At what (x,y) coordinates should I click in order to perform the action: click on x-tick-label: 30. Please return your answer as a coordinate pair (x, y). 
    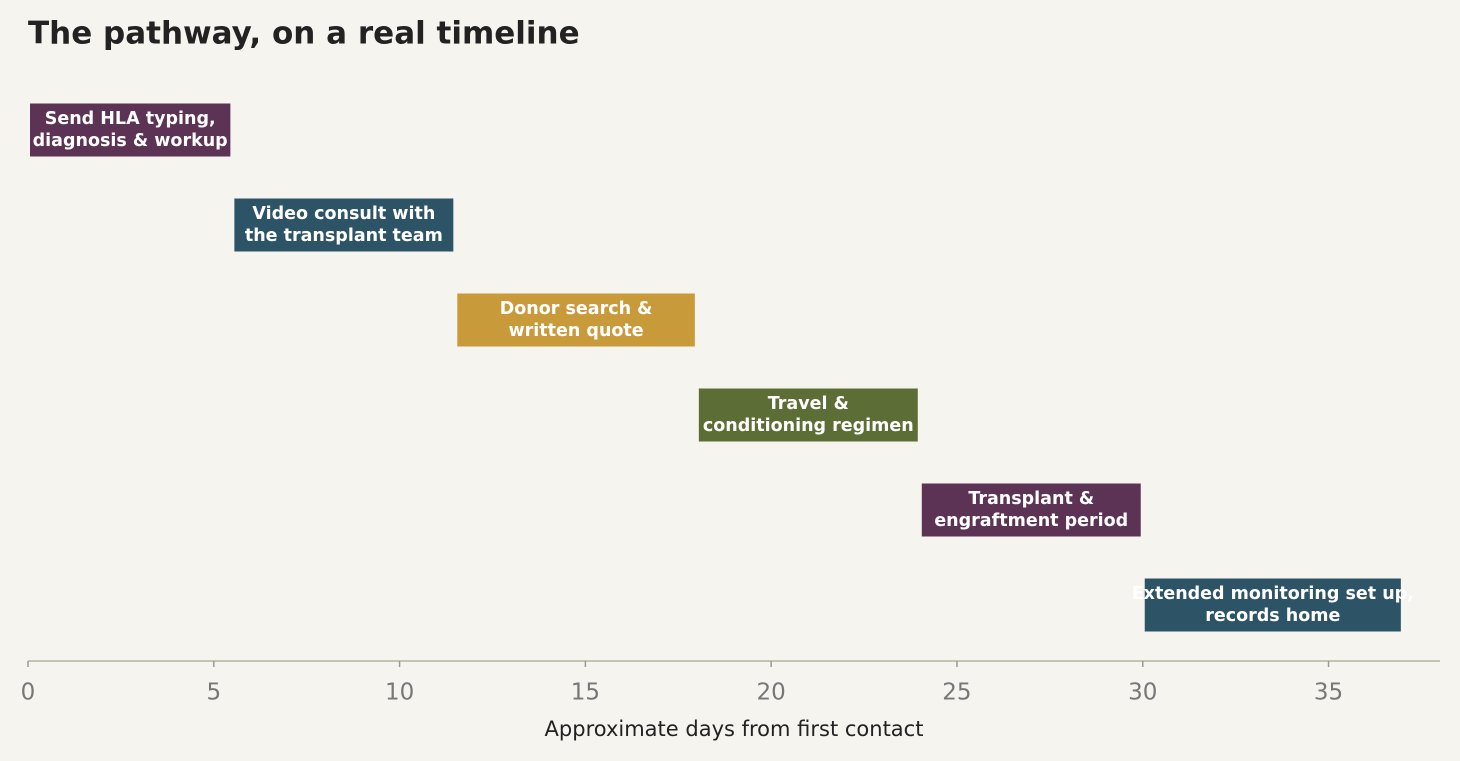
    Looking at the image, I should click on (1142, 693).